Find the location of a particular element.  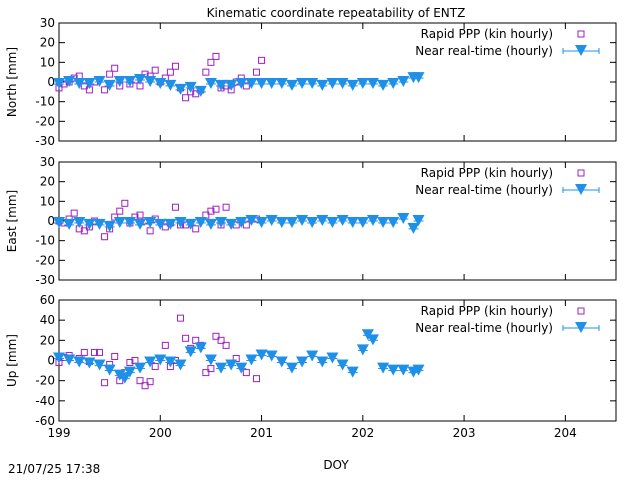

x-tick-label: 200 is located at coordinates (160, 433).